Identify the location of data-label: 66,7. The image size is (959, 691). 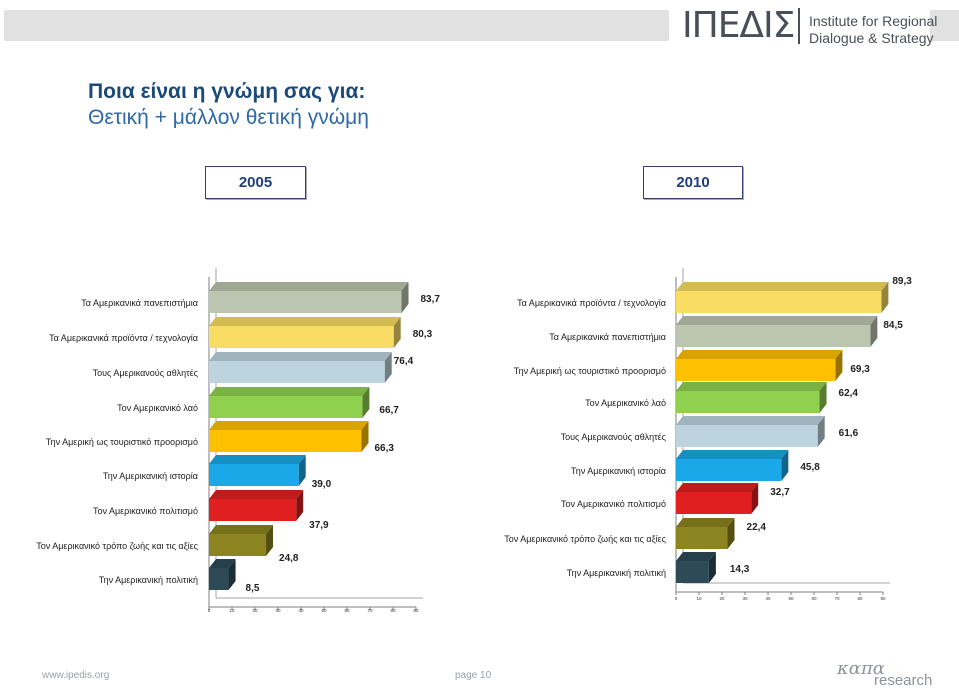
(389, 410).